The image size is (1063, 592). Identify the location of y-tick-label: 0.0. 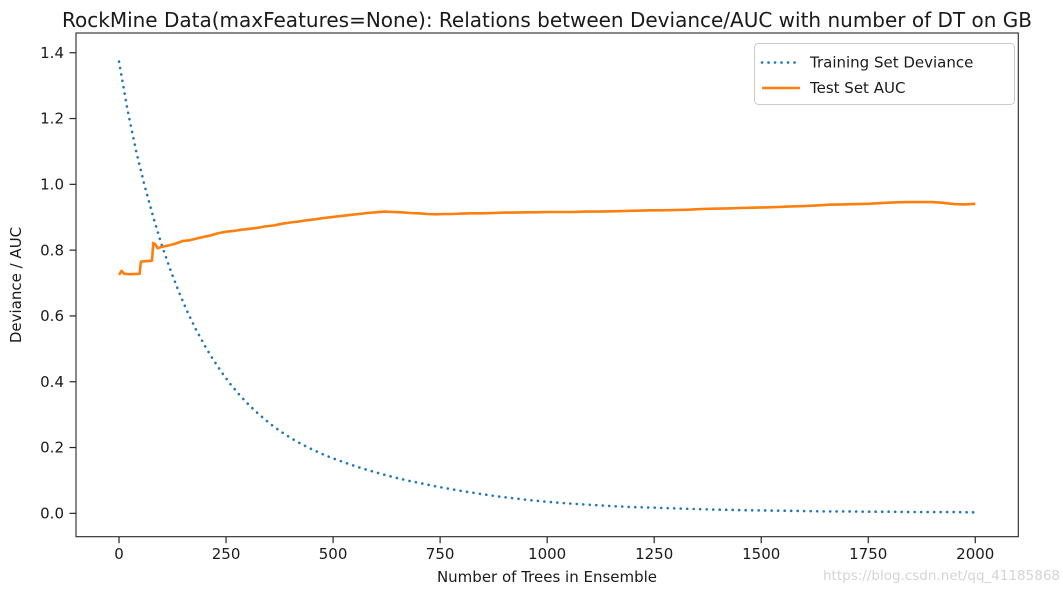
(52, 514).